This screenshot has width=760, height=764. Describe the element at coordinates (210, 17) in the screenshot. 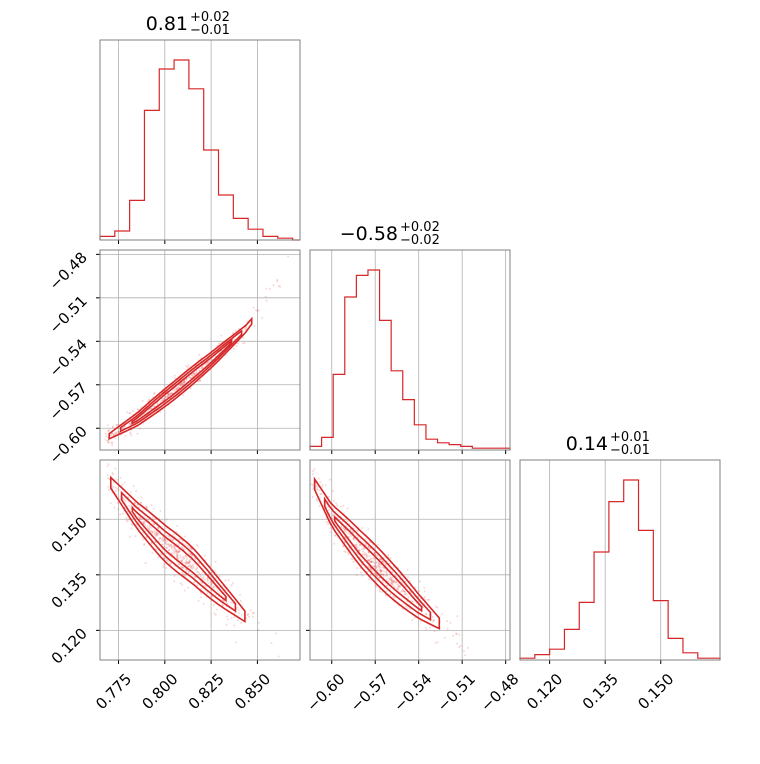

I see `param-title-plus: +0.02` at that location.